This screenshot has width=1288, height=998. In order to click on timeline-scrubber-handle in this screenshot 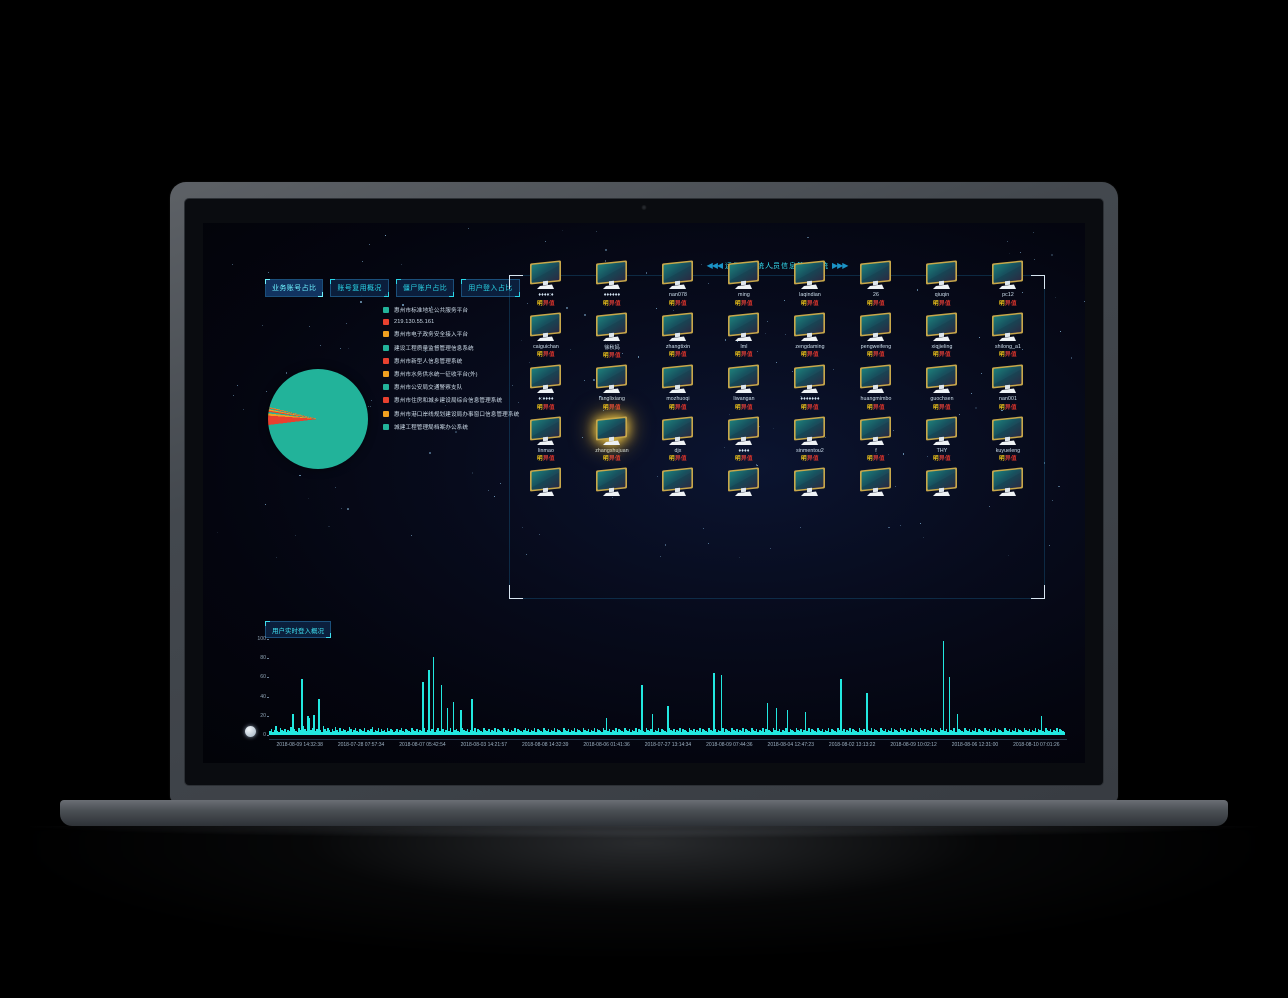, I will do `click(250, 731)`.